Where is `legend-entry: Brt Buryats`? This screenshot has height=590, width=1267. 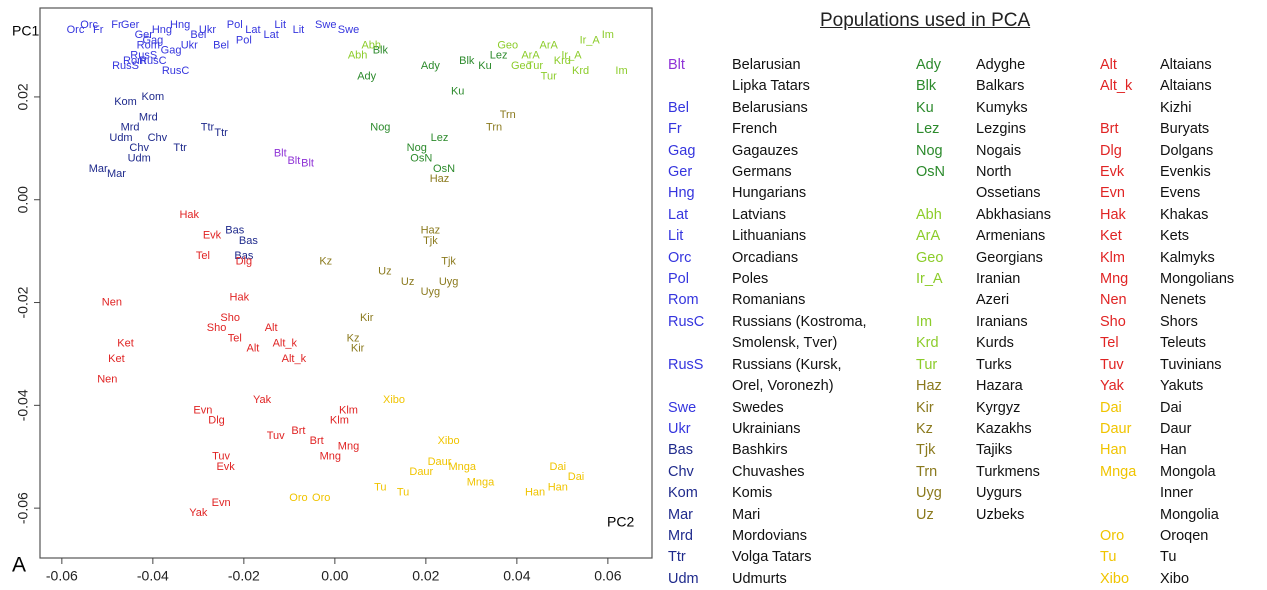 legend-entry: Brt Buryats is located at coordinates (1167, 129).